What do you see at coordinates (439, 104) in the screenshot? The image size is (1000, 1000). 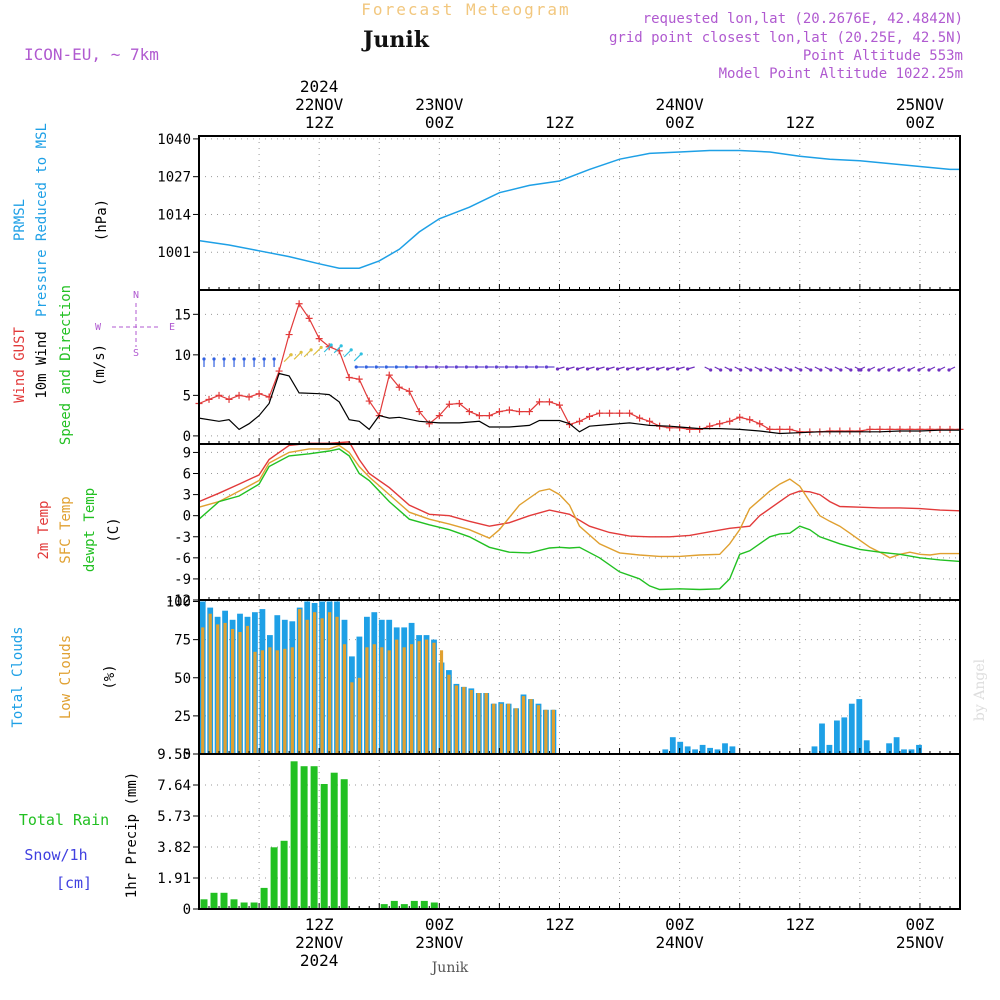 I see `top-time-label: 23NOV` at bounding box center [439, 104].